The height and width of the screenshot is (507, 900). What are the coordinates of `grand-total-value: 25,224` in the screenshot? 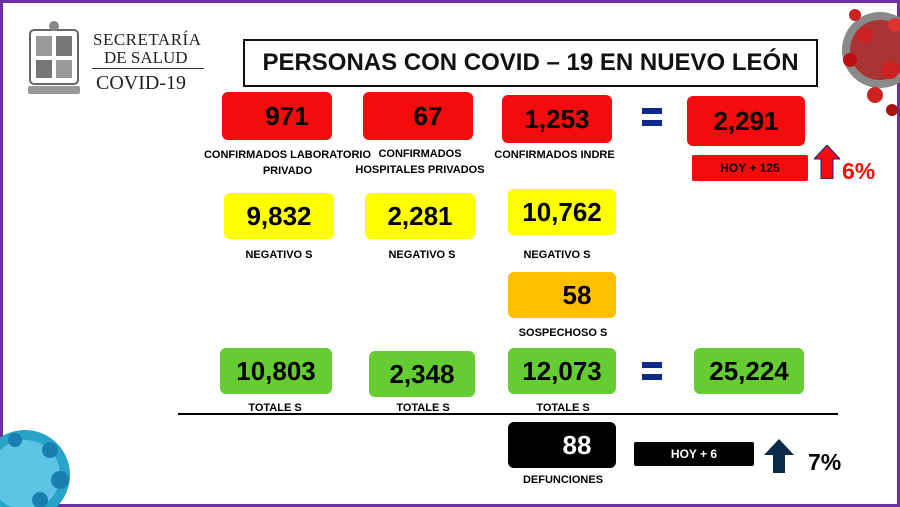 It's located at (749, 371).